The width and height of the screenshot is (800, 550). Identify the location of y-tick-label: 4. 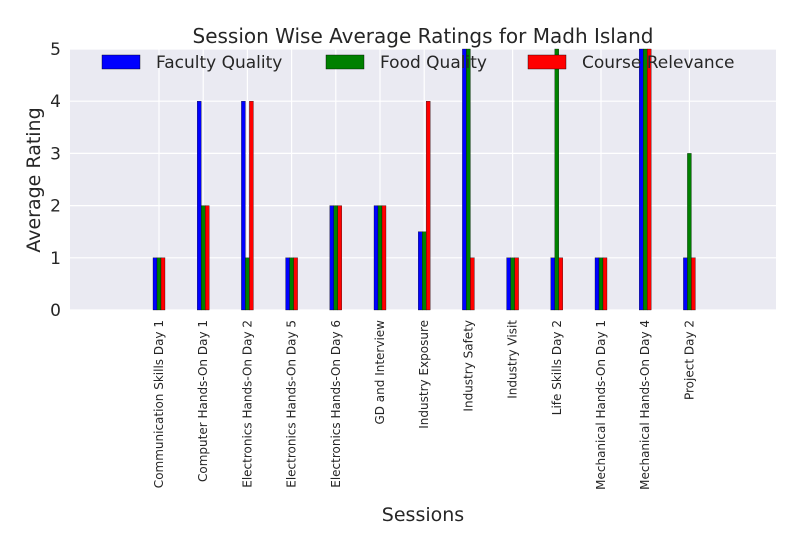
(55, 102).